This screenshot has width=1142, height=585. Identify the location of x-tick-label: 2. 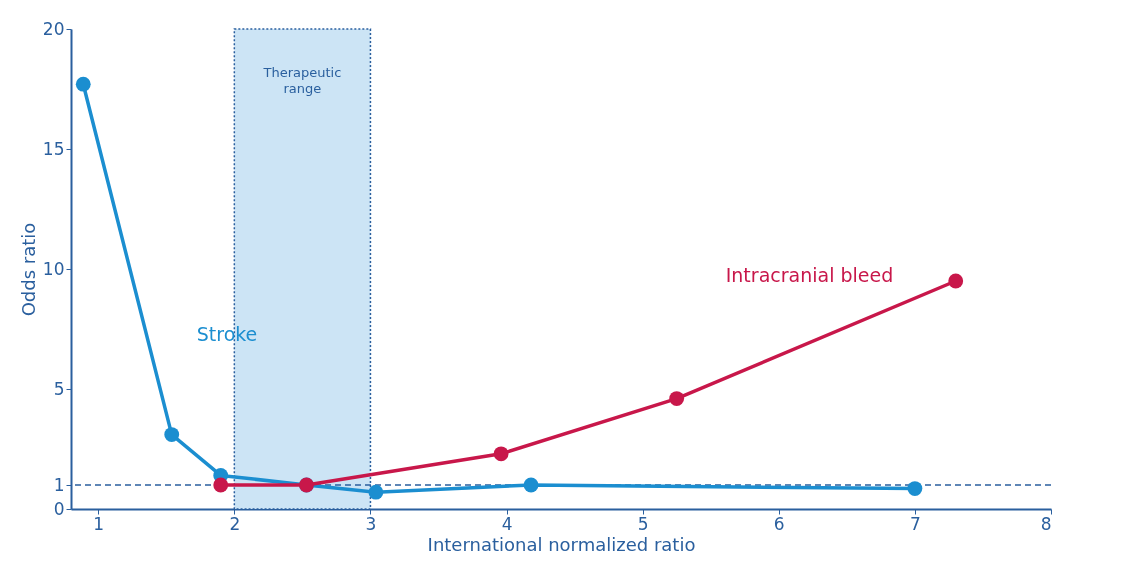
(235, 523).